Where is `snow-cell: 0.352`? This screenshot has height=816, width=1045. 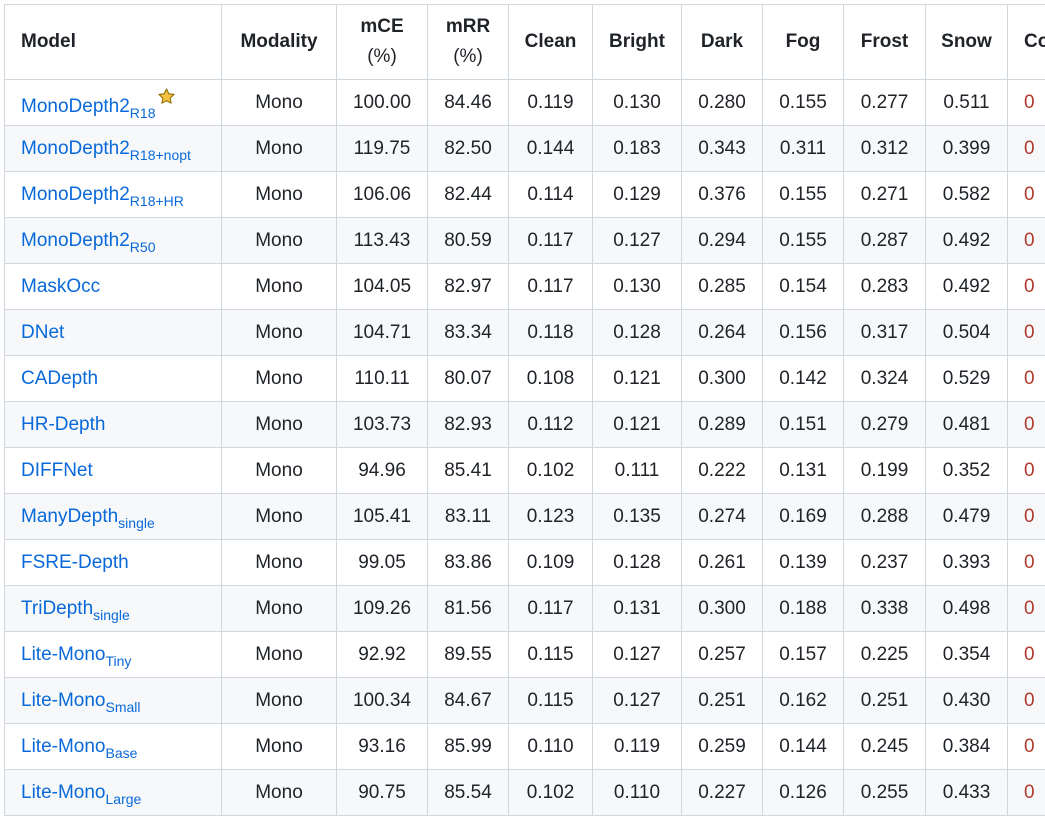 snow-cell: 0.352 is located at coordinates (967, 471).